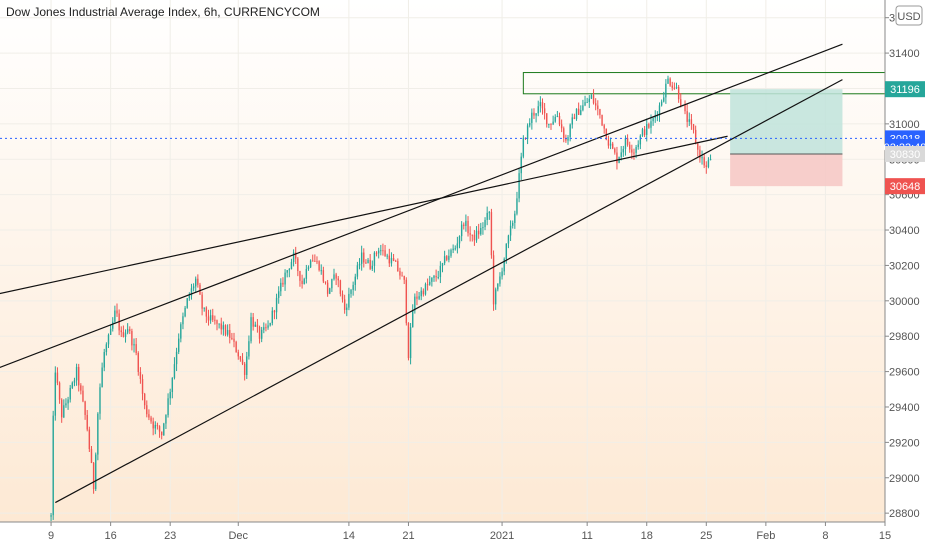 The image size is (932, 550). I want to click on supply-zone-box, so click(703, 83).